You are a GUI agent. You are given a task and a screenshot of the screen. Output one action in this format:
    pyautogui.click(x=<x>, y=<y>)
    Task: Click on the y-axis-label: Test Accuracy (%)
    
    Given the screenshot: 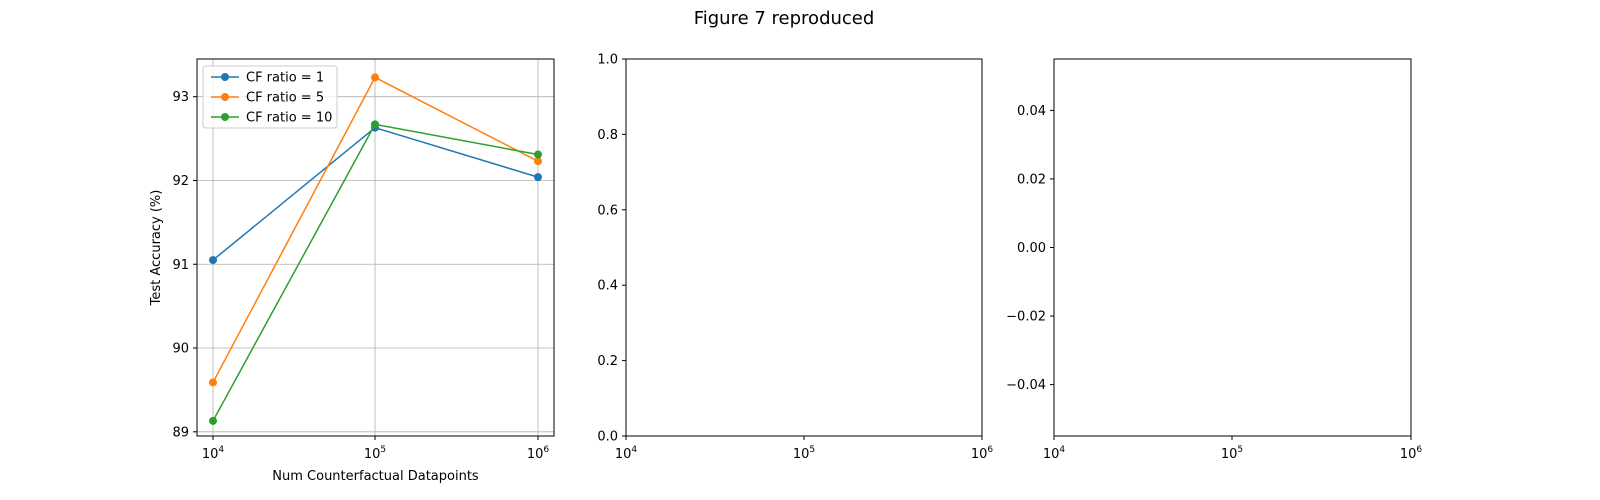 What is the action you would take?
    pyautogui.click(x=156, y=248)
    